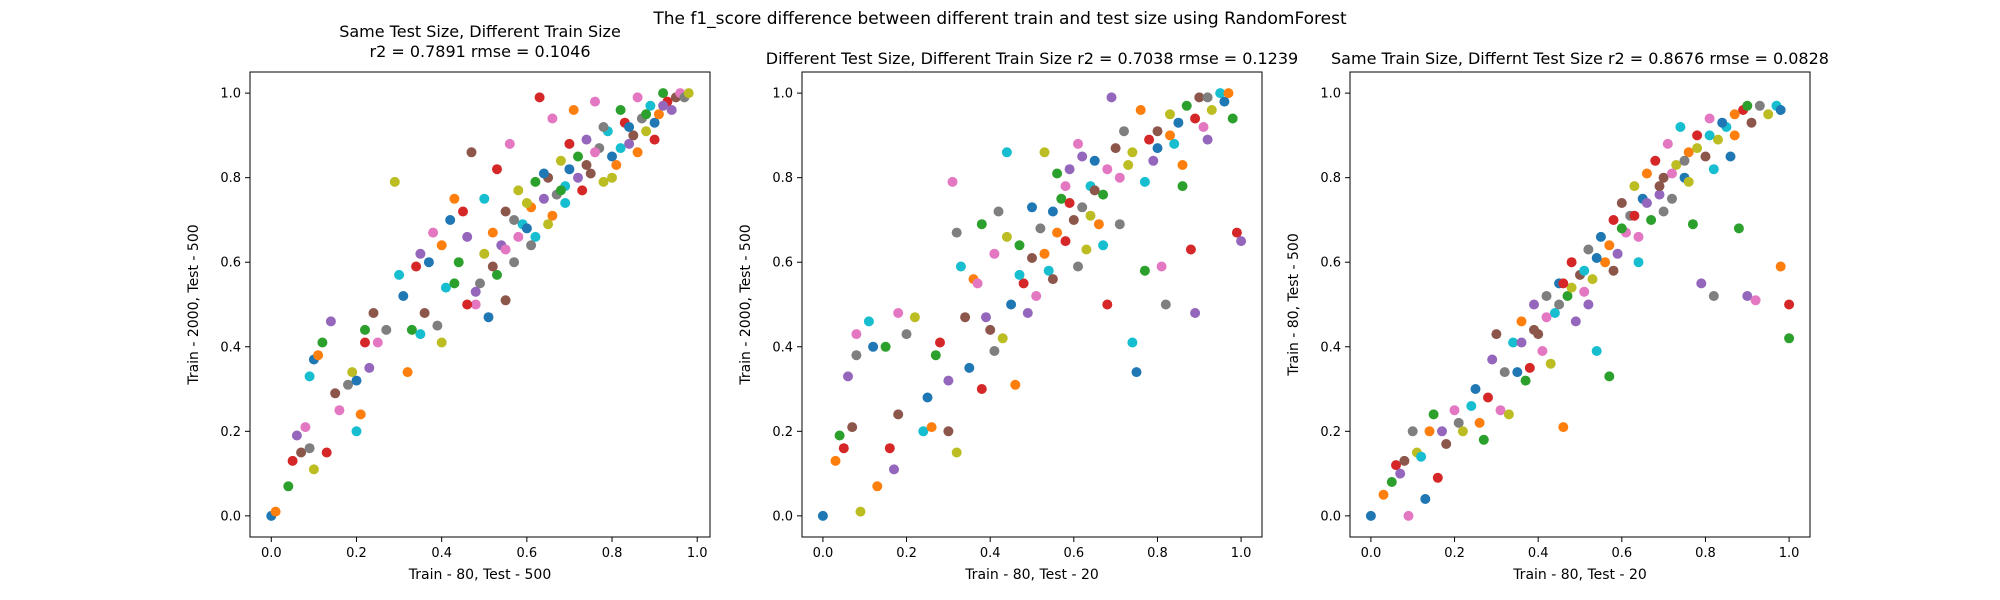 This screenshot has width=2000, height=600. What do you see at coordinates (746, 304) in the screenshot?
I see `y-axis-label: Train - 2000, Test - 500` at bounding box center [746, 304].